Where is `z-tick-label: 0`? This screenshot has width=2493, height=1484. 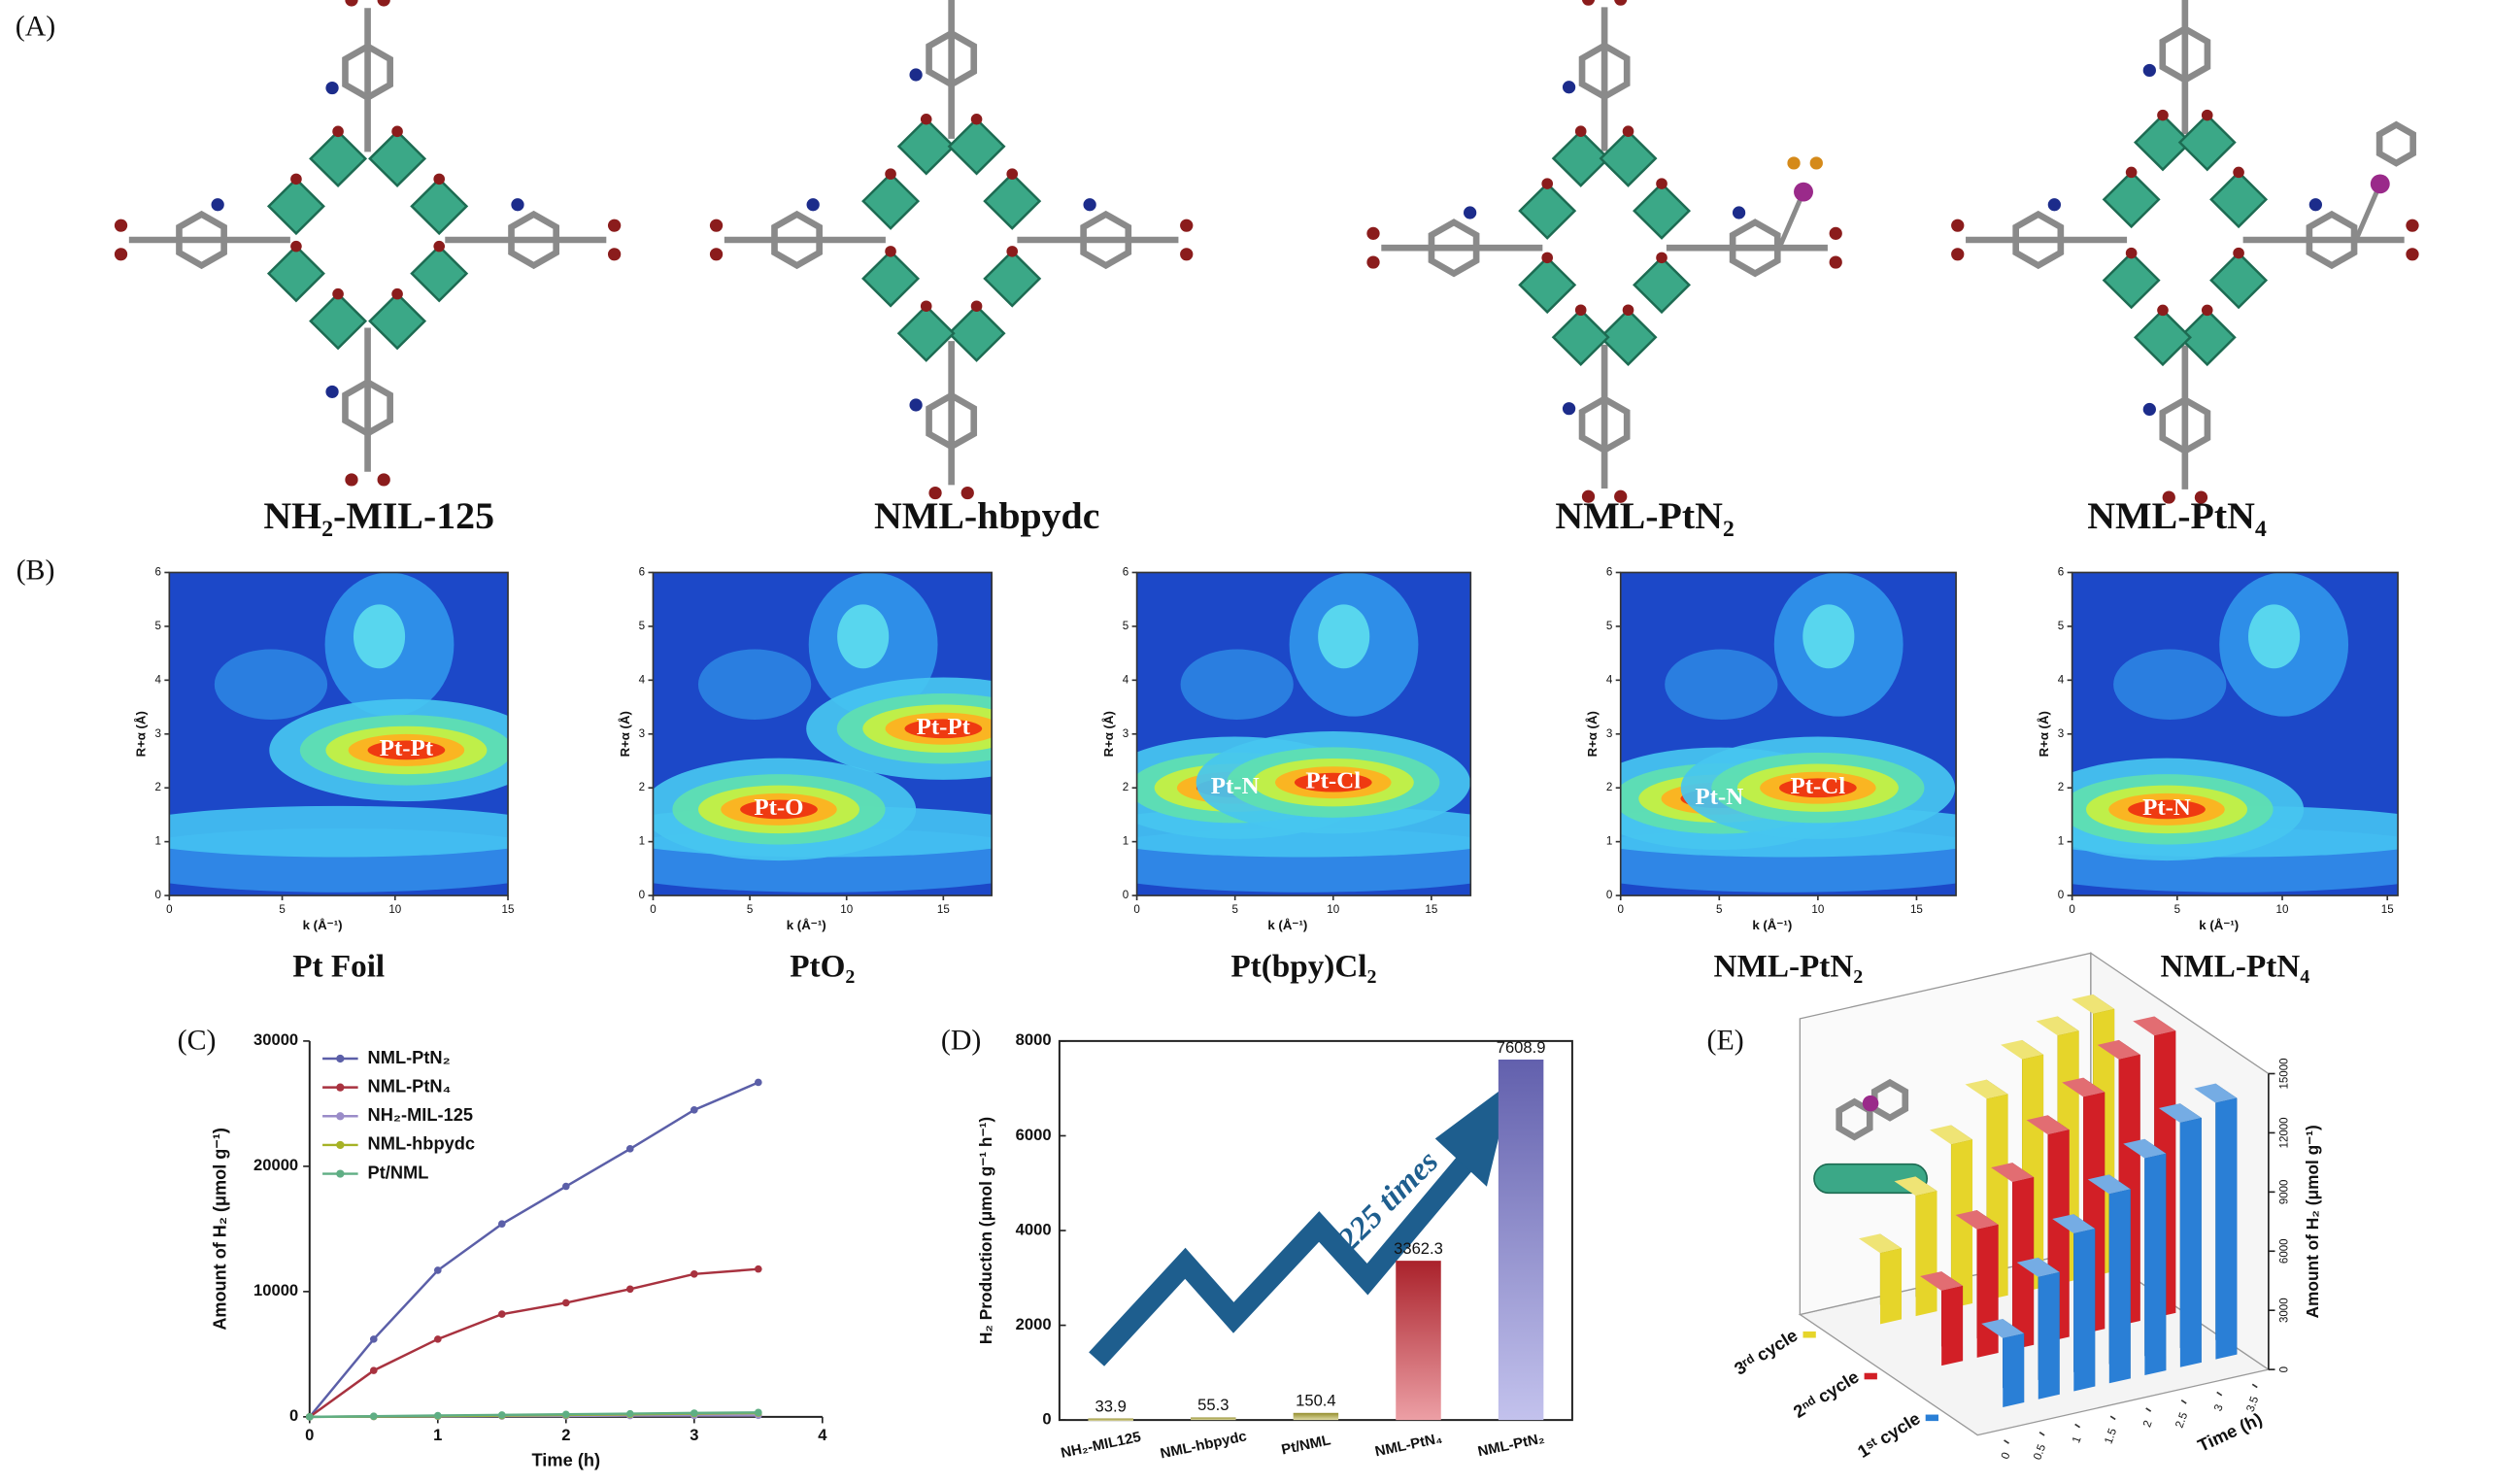 z-tick-label: 0 is located at coordinates (2285, 1369).